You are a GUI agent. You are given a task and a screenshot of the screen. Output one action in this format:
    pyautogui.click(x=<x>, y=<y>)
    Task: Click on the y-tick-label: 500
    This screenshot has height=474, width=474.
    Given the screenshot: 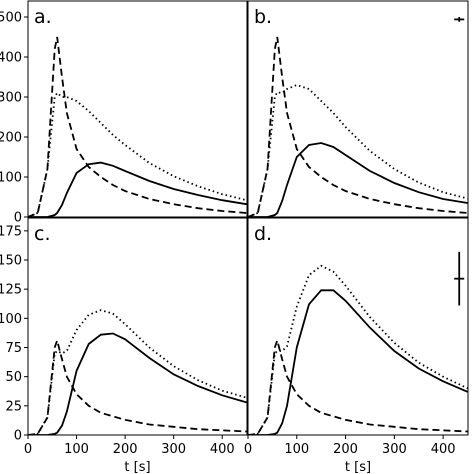 What is the action you would take?
    pyautogui.click(x=11, y=18)
    